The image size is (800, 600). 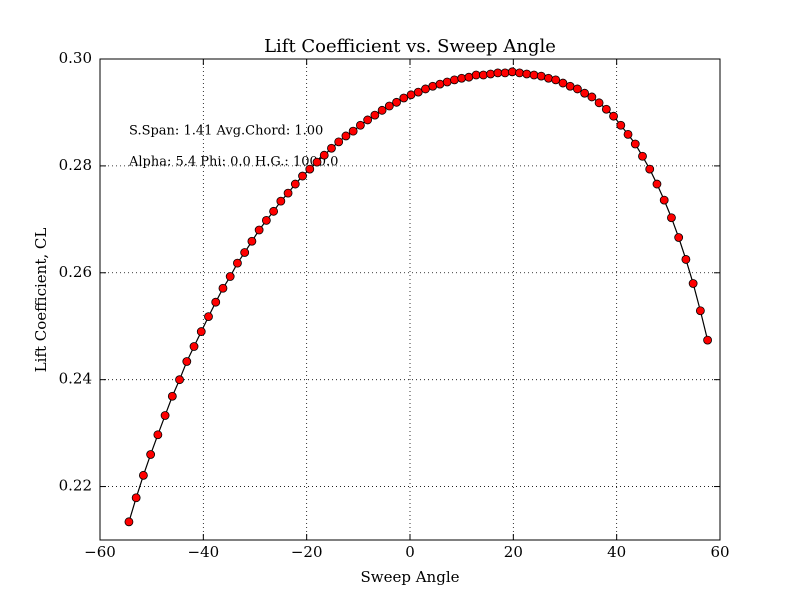 I want to click on y-tick-label: 0.24, so click(x=75, y=379).